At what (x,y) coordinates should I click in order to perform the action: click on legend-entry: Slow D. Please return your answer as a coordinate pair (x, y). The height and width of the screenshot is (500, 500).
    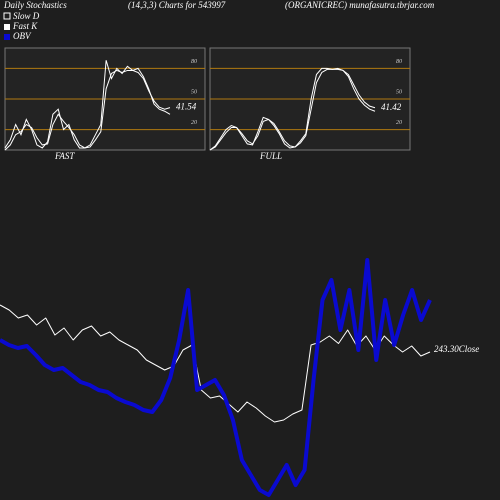
    Looking at the image, I should click on (26, 16).